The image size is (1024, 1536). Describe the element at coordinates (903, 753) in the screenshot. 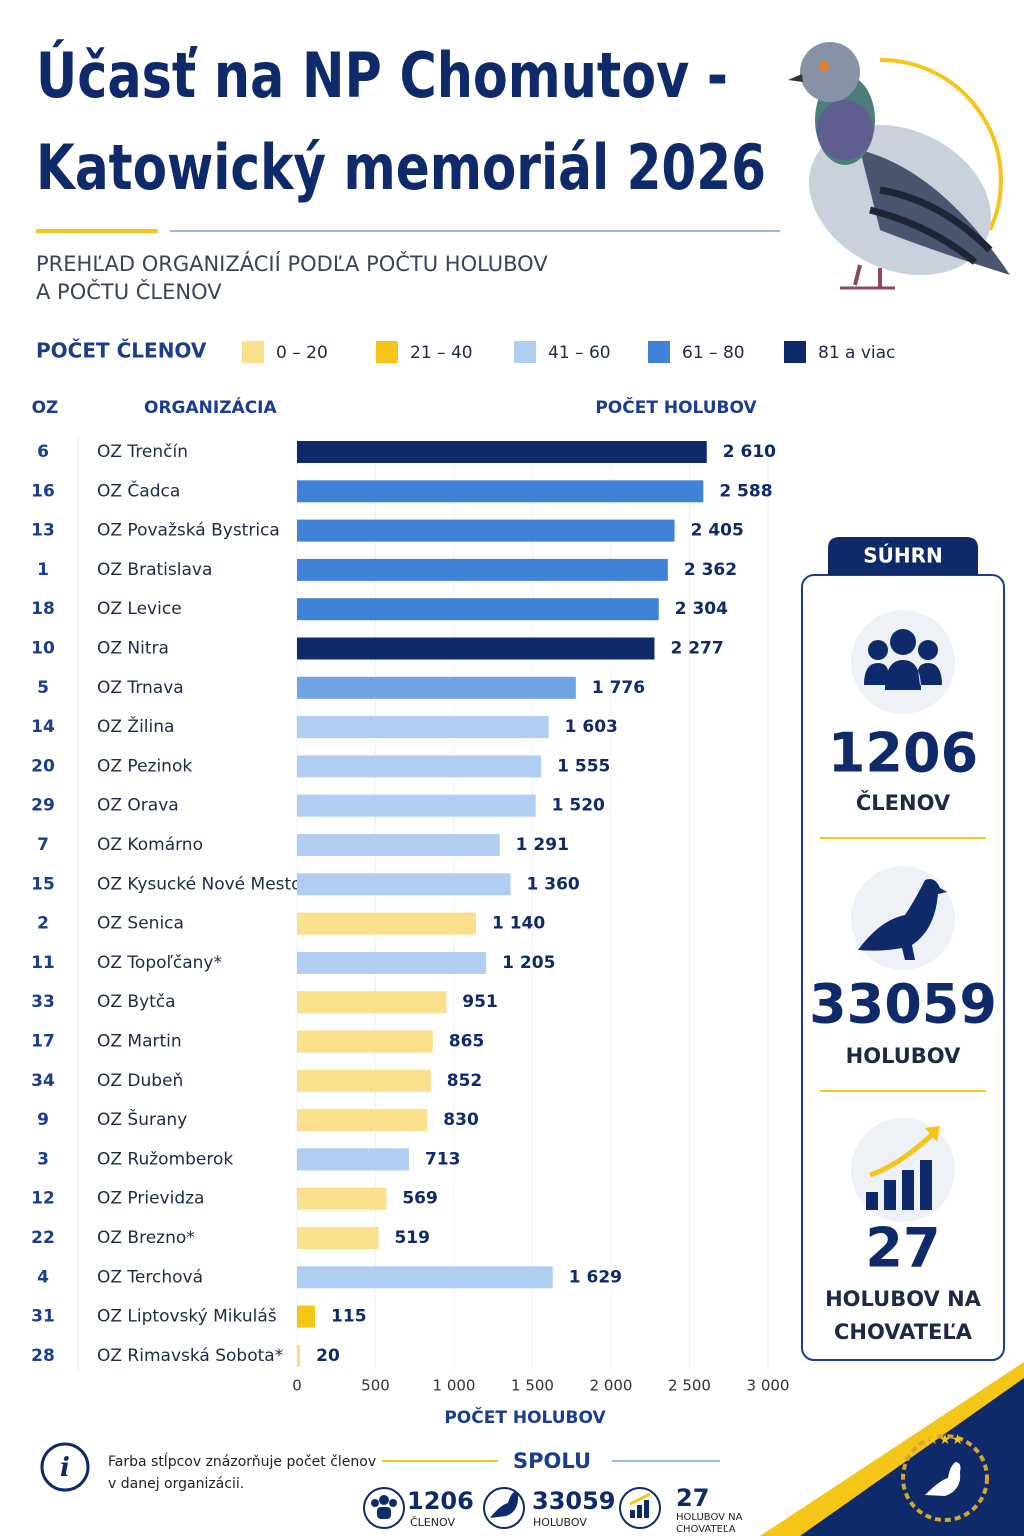

I see `summary-members: 1206` at that location.